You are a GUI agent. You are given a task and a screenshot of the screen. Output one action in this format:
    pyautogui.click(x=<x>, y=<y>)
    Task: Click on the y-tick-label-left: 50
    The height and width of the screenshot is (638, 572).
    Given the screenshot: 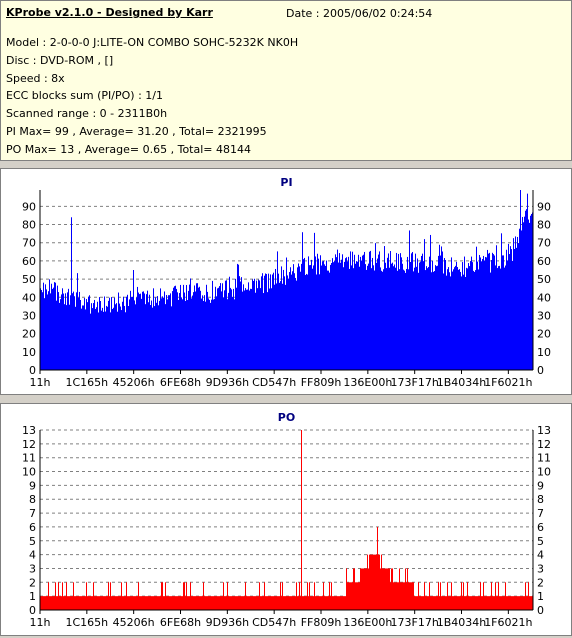 What is the action you would take?
    pyautogui.click(x=29, y=279)
    